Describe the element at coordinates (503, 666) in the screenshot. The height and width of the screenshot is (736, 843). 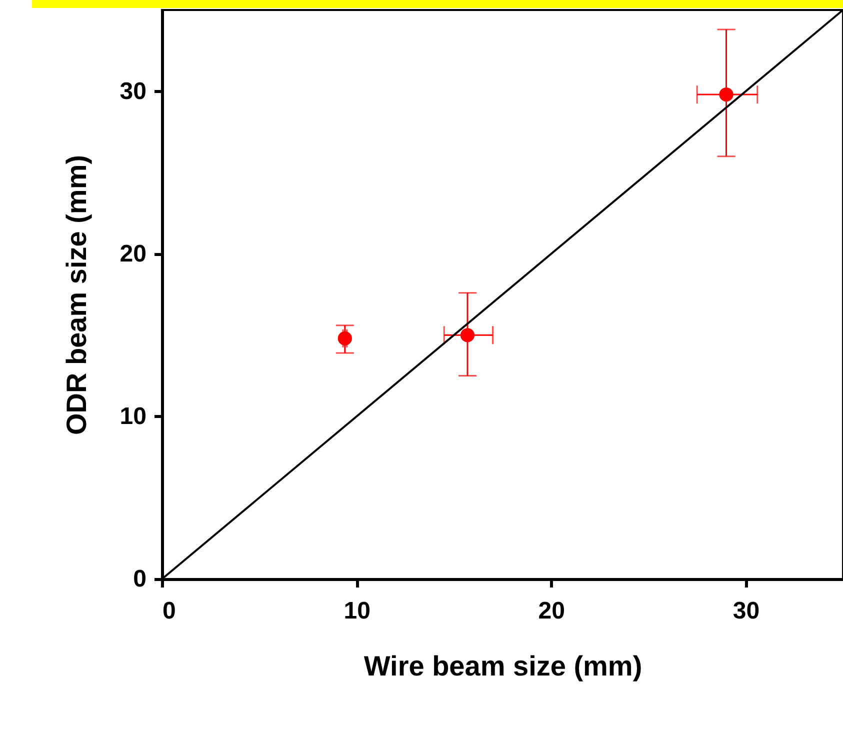
I see `x-axis-title: Wire beam size (mm)` at that location.